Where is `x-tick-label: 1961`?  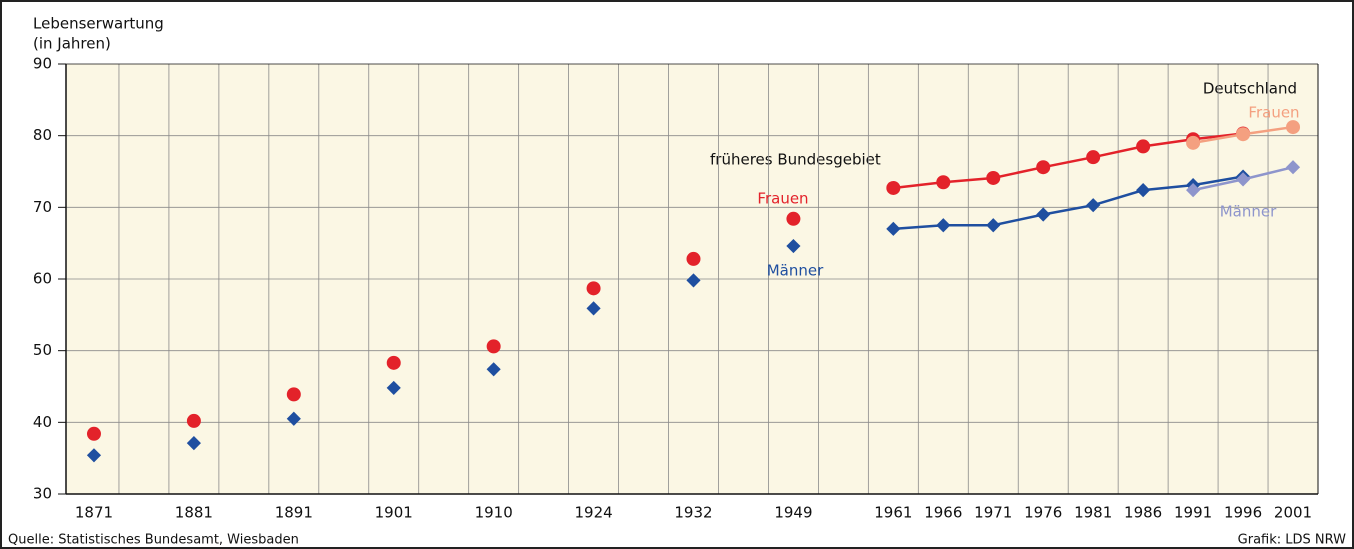 x-tick-label: 1961 is located at coordinates (893, 513).